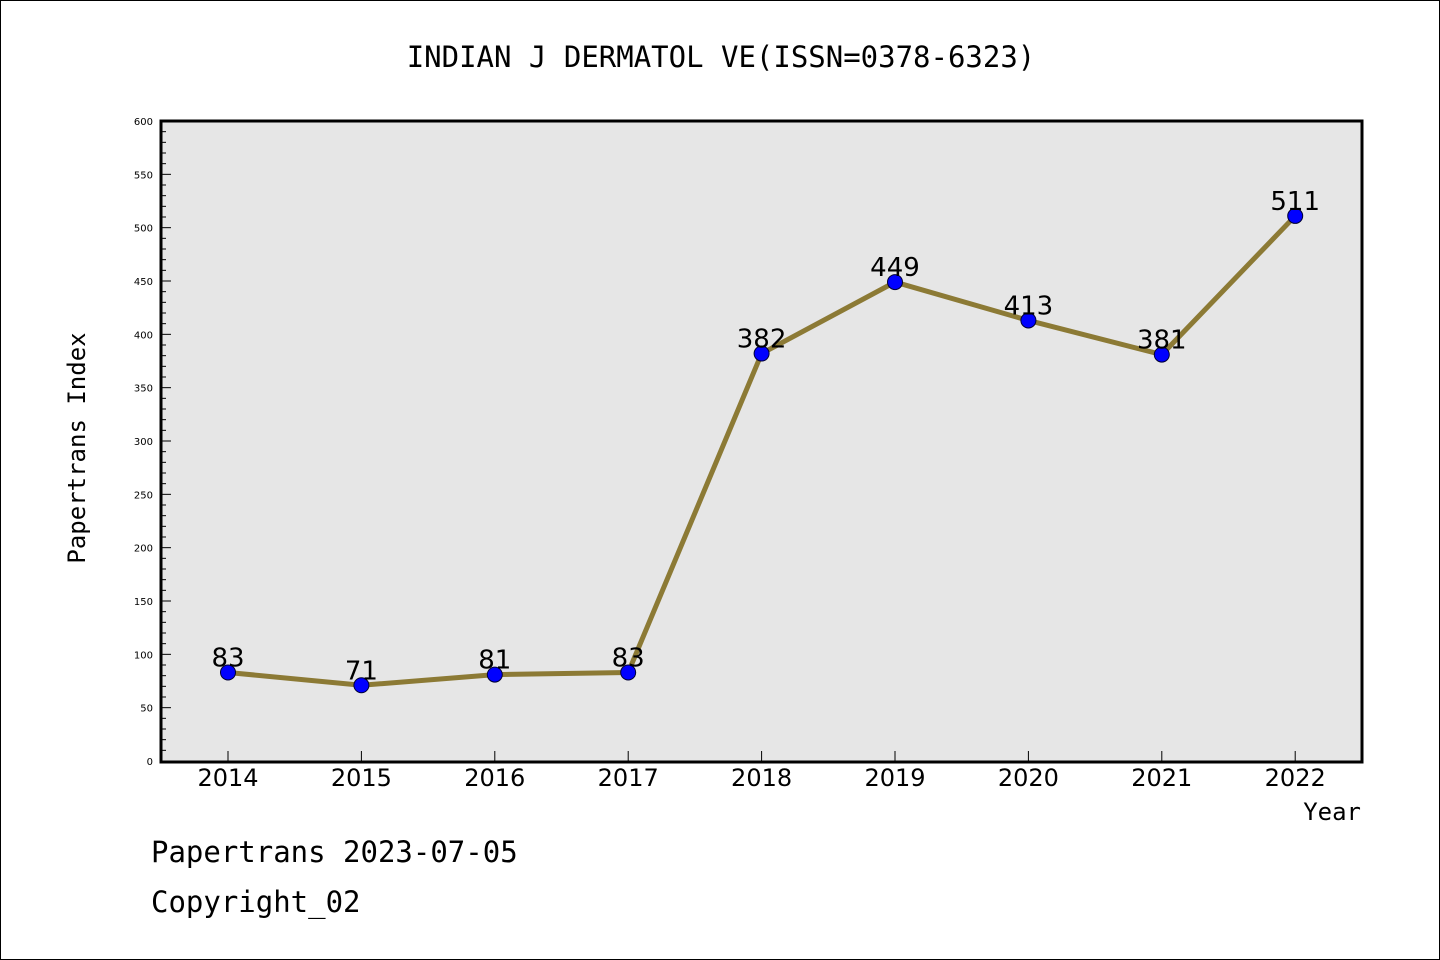 This screenshot has height=960, width=1440. I want to click on y-tick-label: 50, so click(146, 709).